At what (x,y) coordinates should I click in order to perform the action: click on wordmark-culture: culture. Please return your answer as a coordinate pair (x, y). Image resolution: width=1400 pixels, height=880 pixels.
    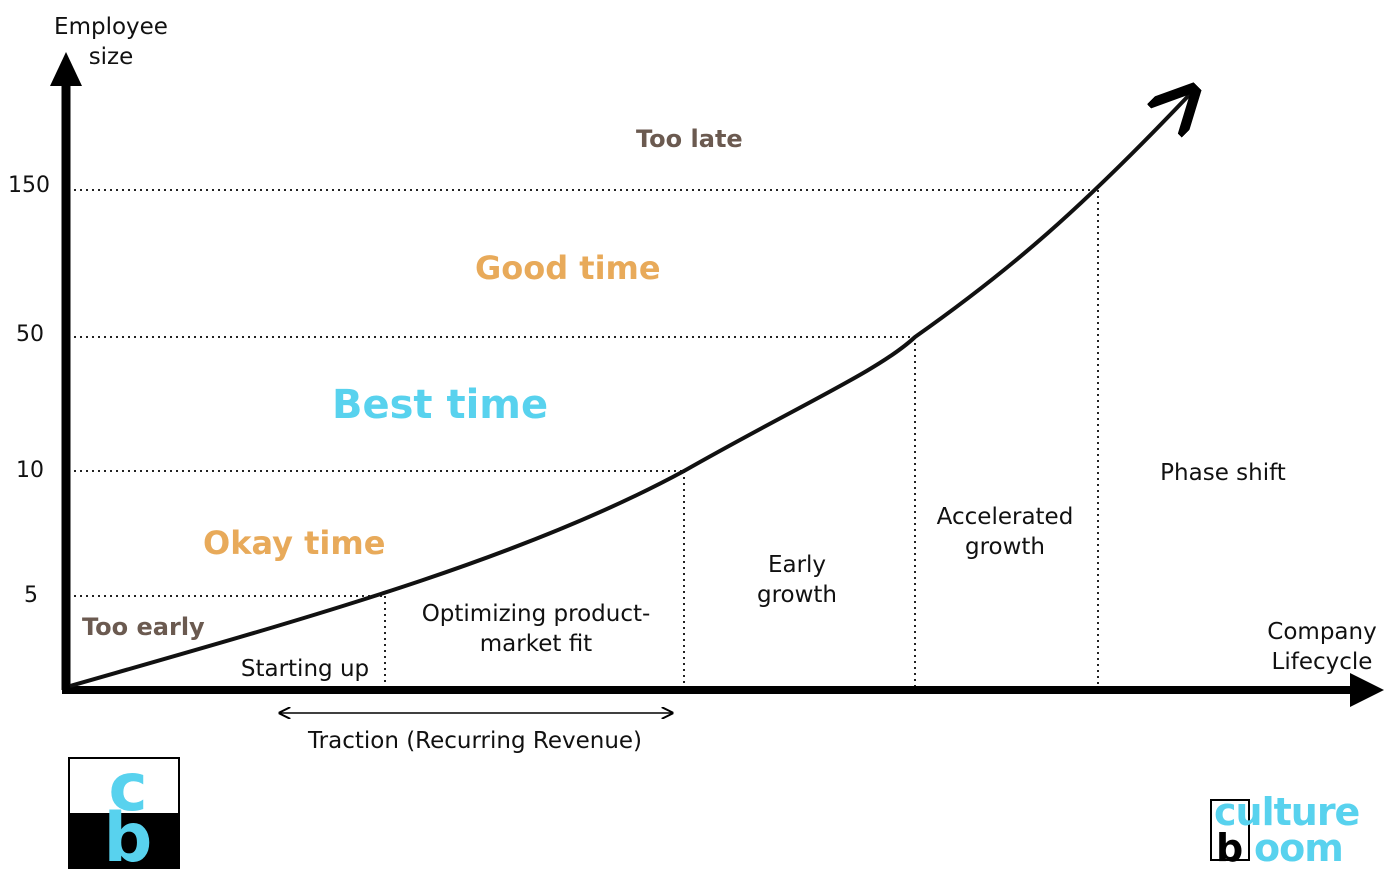
    Looking at the image, I should click on (1287, 812).